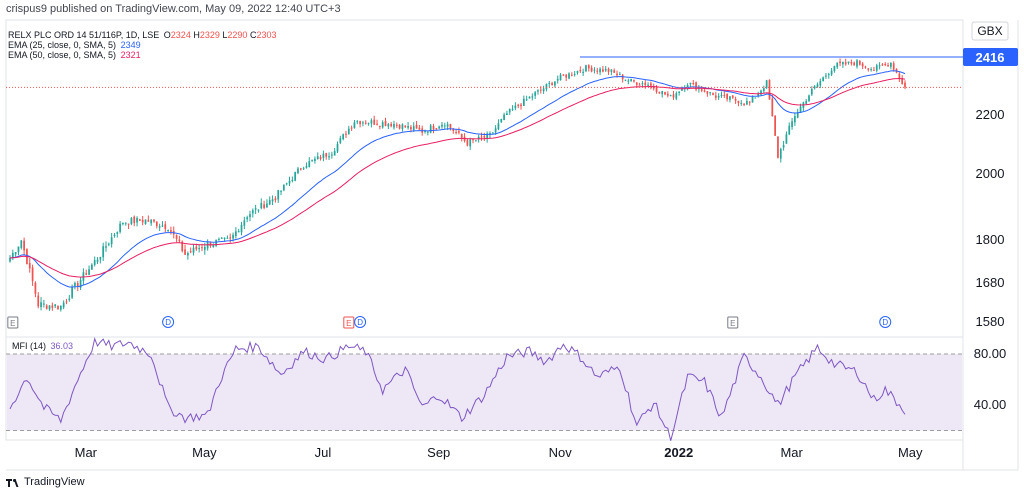 This screenshot has width=1024, height=495. Describe the element at coordinates (990, 31) in the screenshot. I see `currency-box` at that location.